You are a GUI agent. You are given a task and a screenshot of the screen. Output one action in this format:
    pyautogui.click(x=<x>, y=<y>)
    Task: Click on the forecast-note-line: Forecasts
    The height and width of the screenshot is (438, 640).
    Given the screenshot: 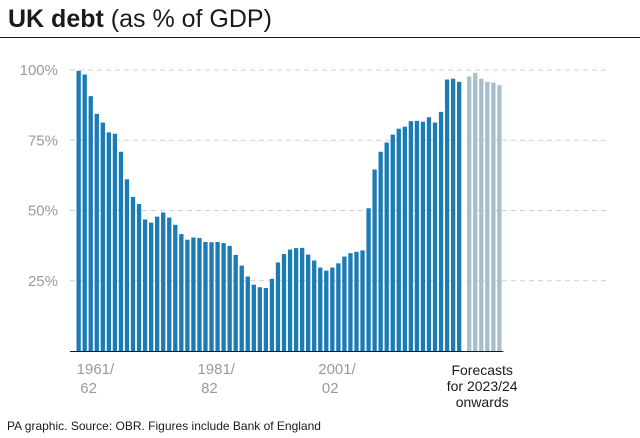 What is the action you would take?
    pyautogui.click(x=481, y=370)
    